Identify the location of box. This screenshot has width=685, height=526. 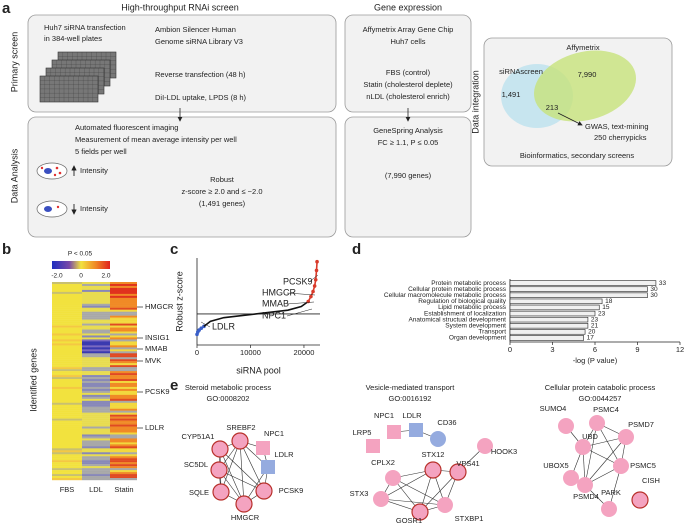
(182, 63).